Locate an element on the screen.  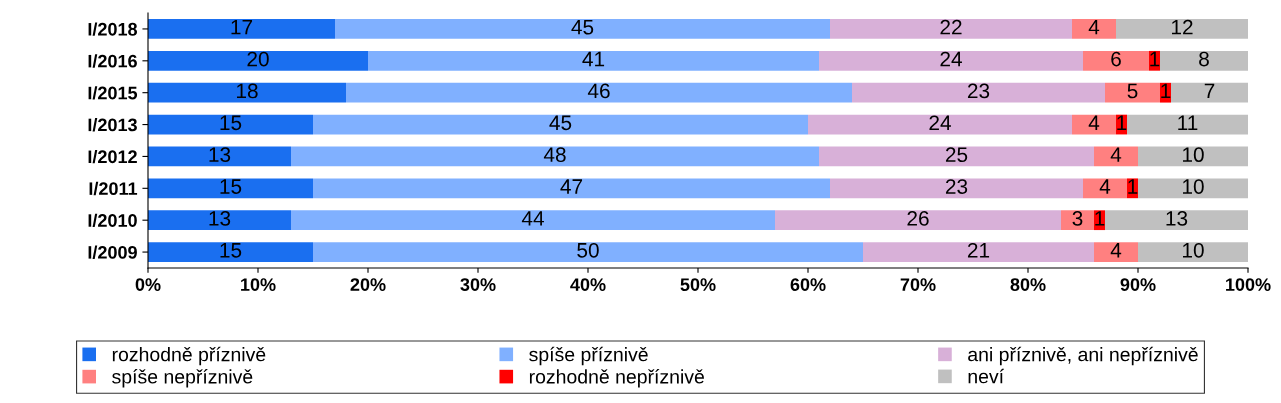
x-tick-label: 60% is located at coordinates (808, 284).